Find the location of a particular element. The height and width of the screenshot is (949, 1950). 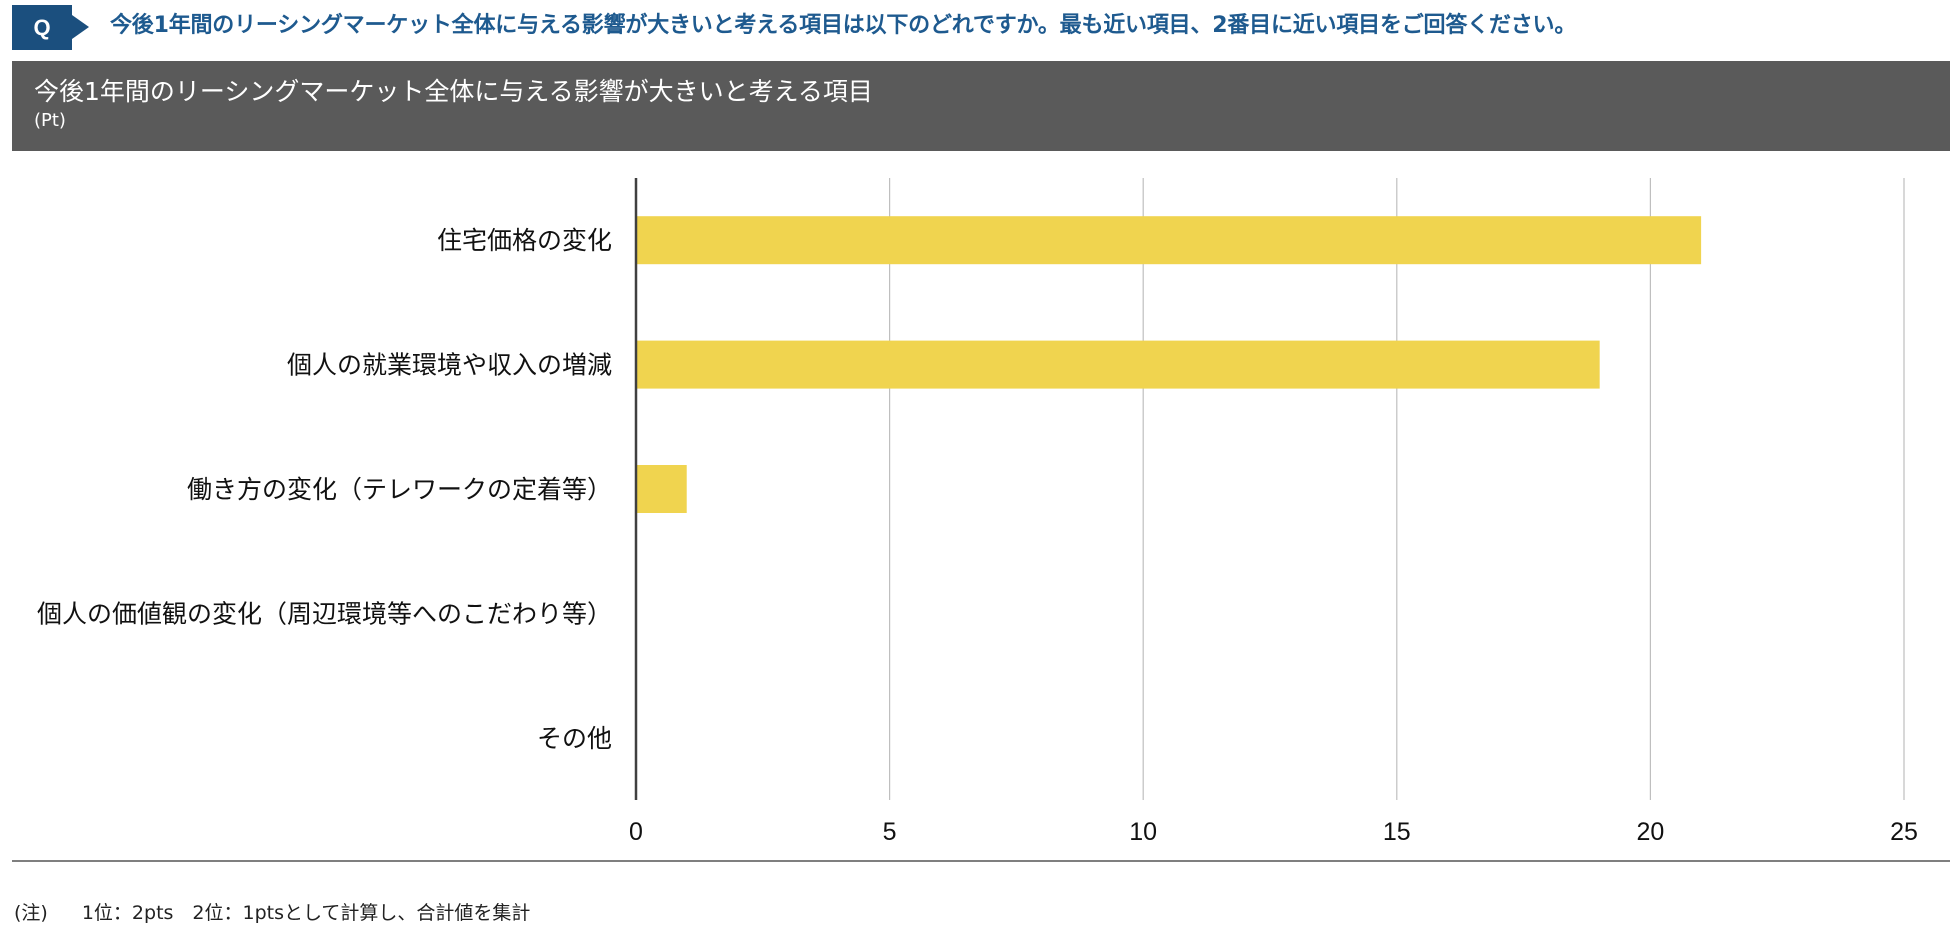

question-arrow-icon is located at coordinates (80, 27).